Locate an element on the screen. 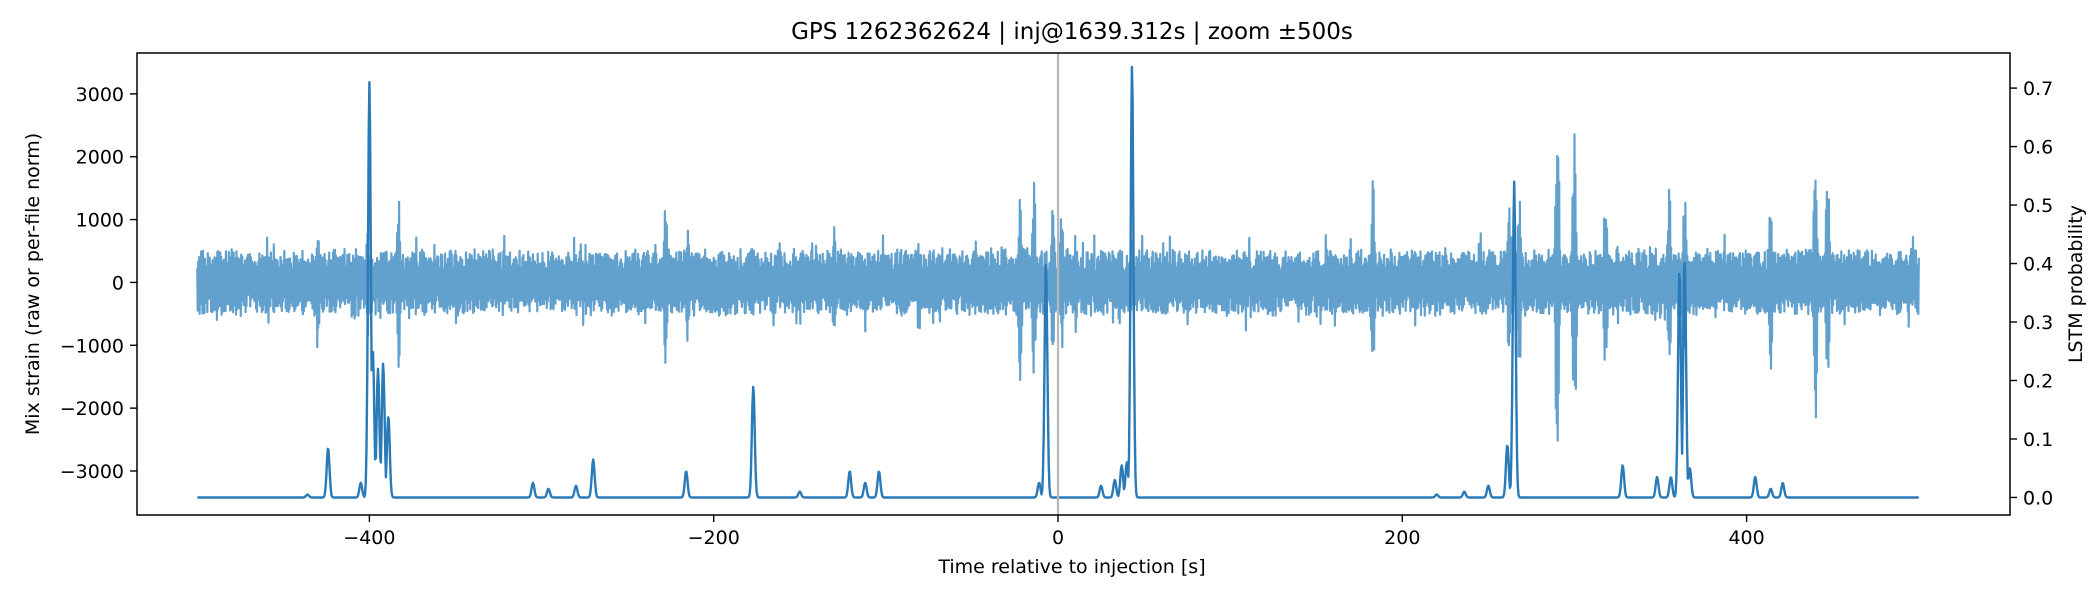 This screenshot has height=600, width=2100. x-tick-label: 400 is located at coordinates (1746, 538).